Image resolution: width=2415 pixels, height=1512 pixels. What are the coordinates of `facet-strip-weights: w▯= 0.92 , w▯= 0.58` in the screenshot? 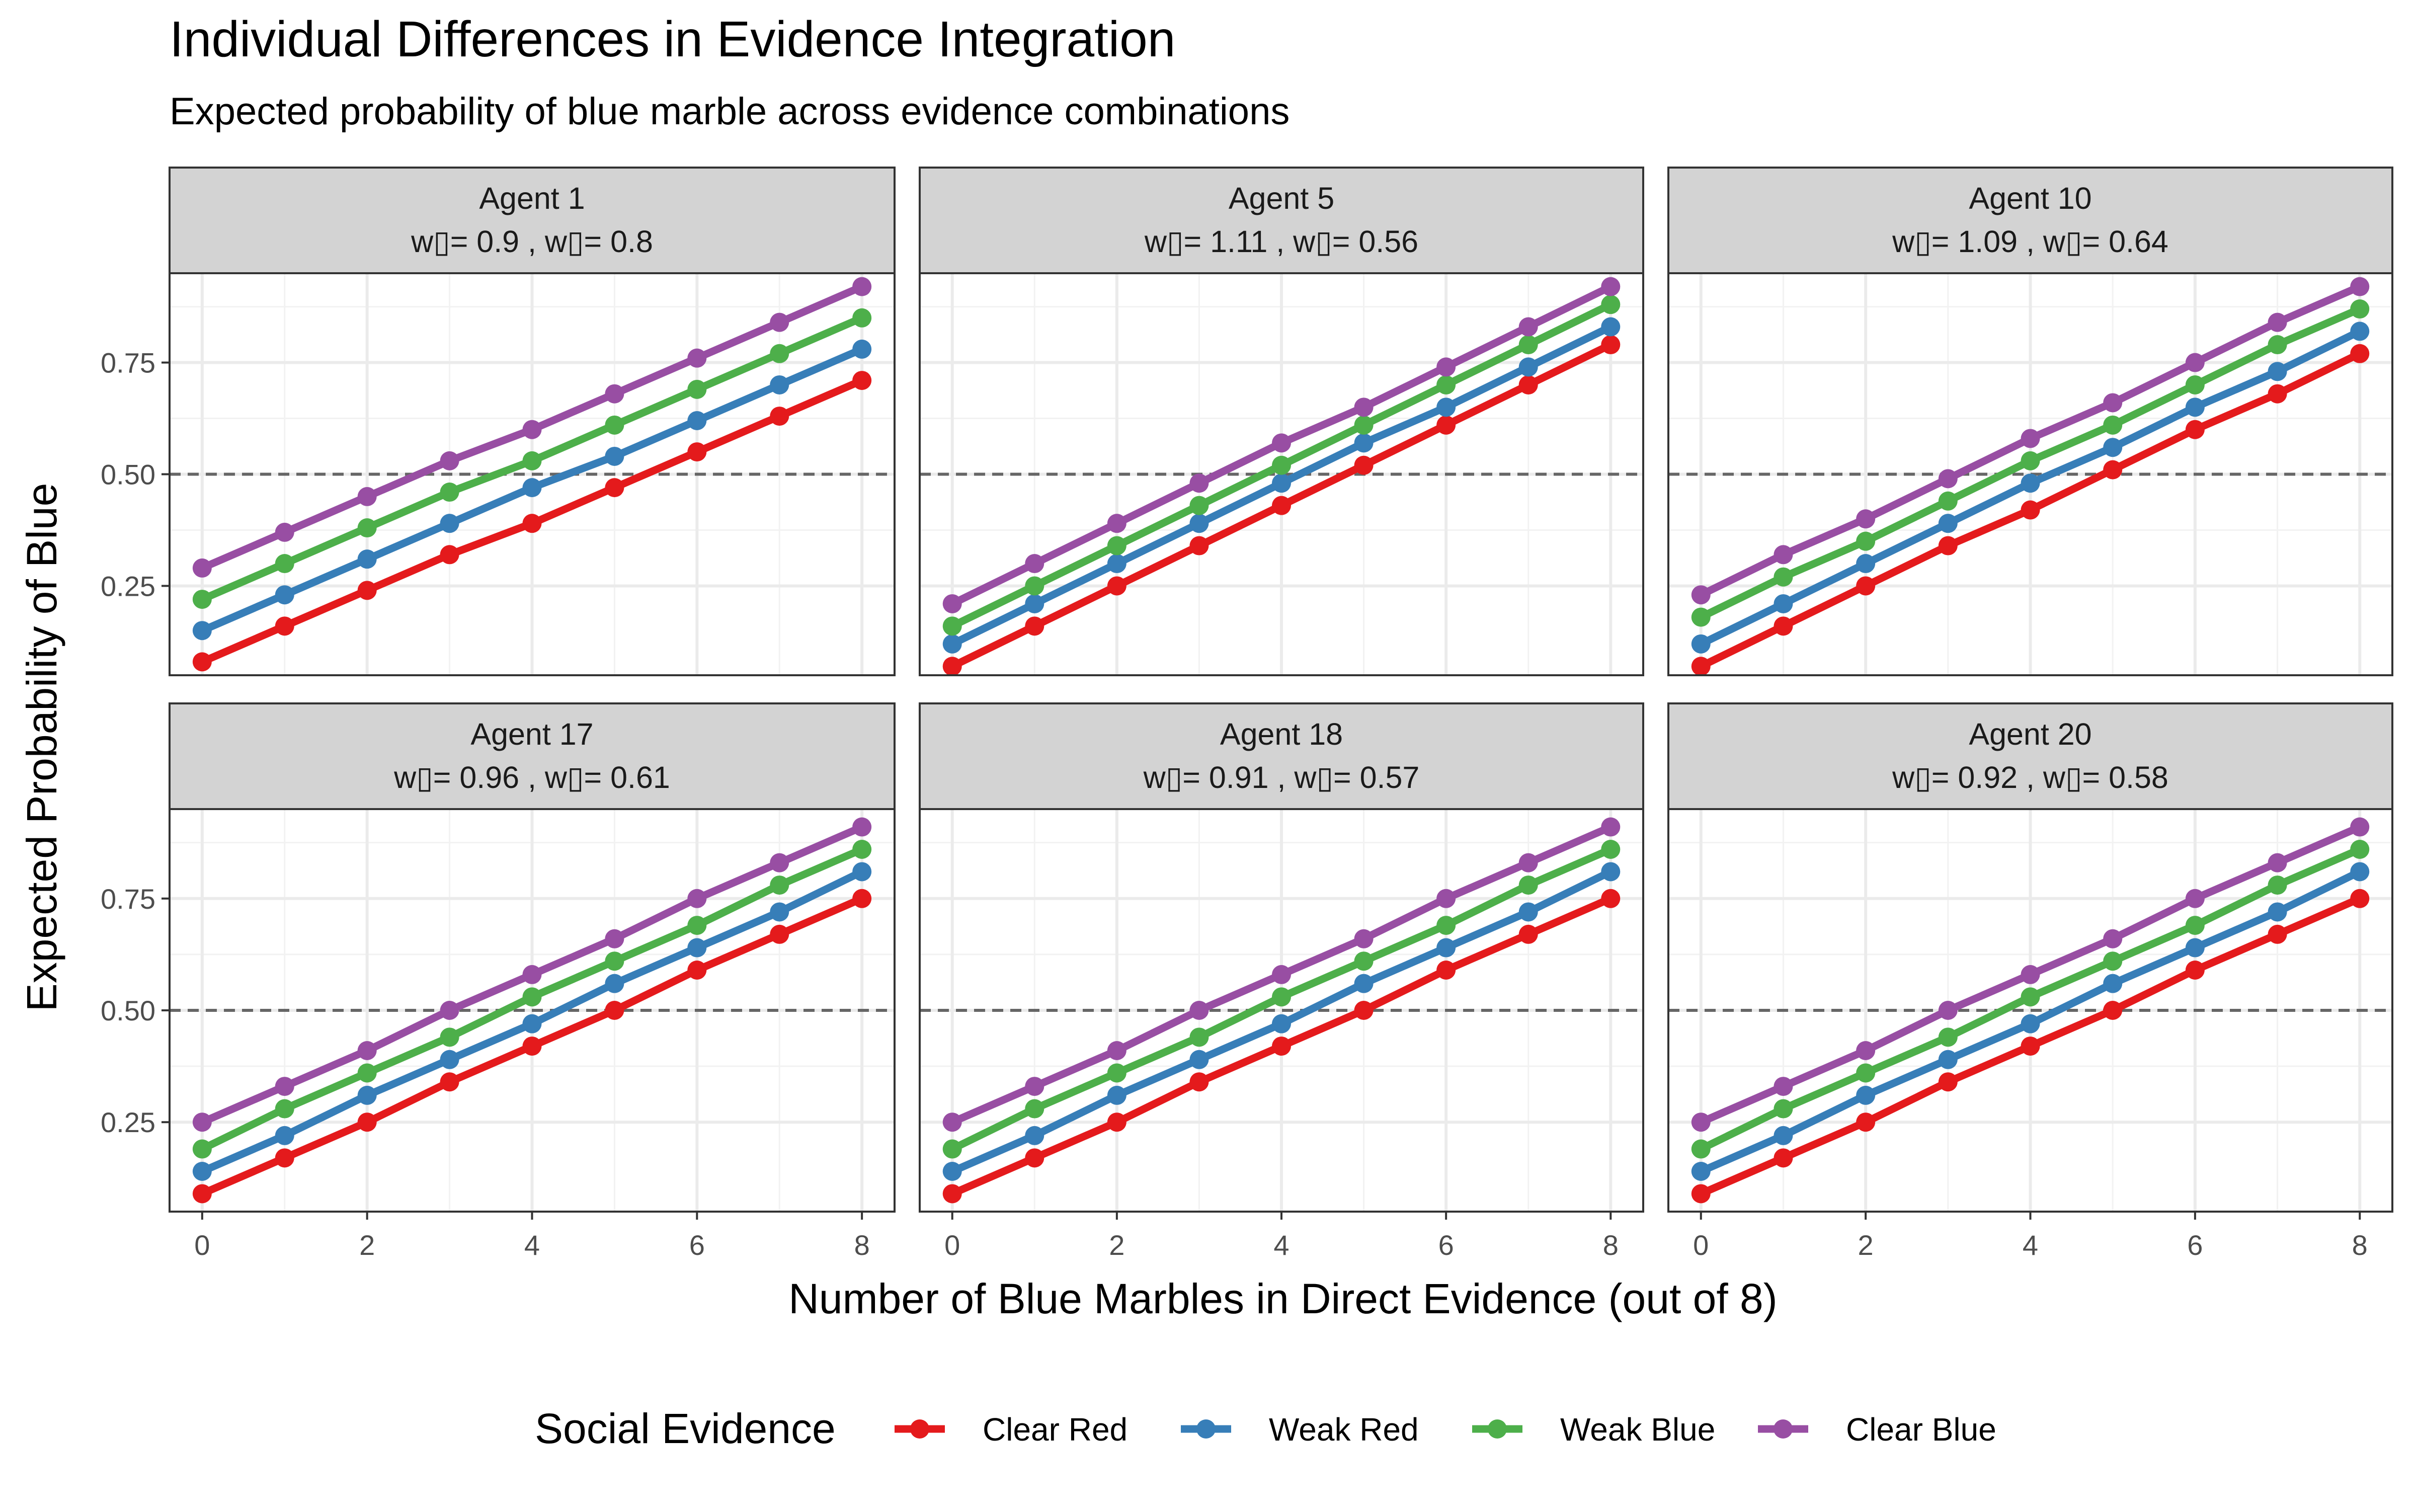 It's located at (2030, 777).